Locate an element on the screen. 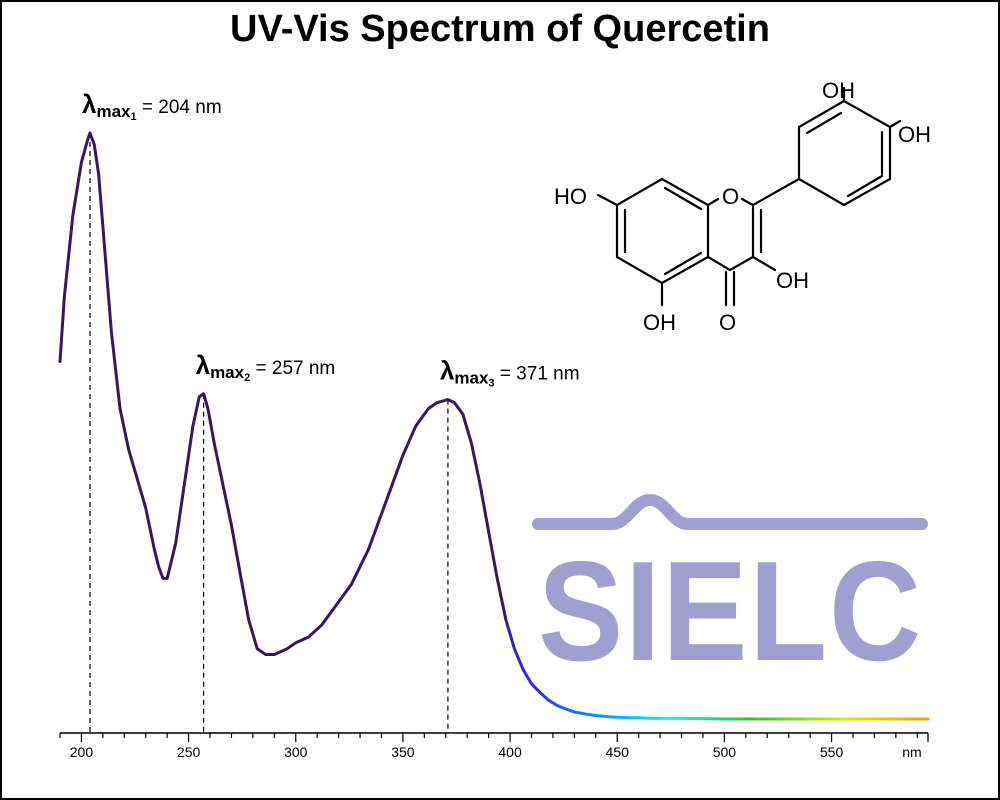  logo-swoosh is located at coordinates (730, 511).